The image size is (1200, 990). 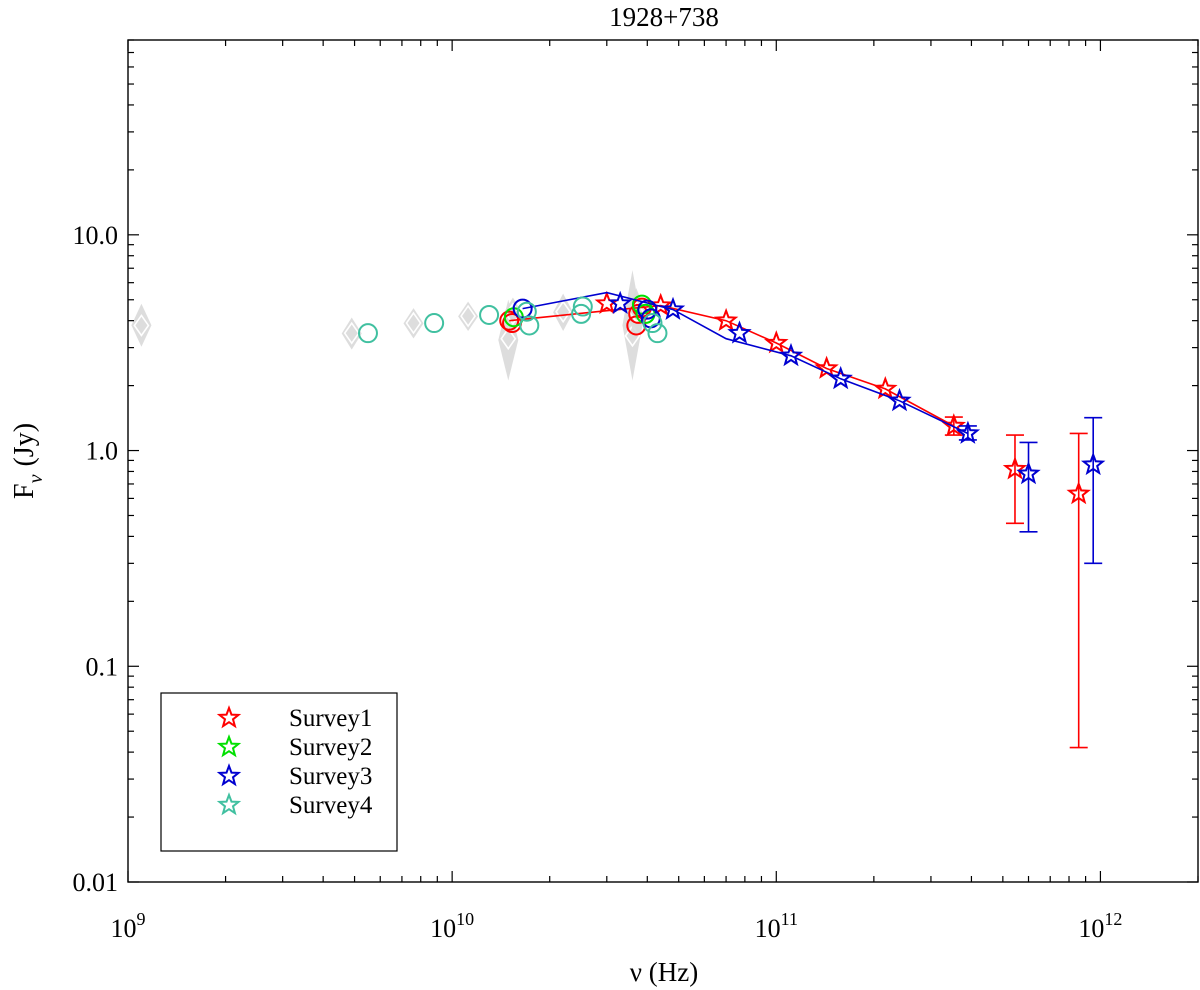 What do you see at coordinates (789, 919) in the screenshot?
I see `x-tick-label-exponent: 11` at bounding box center [789, 919].